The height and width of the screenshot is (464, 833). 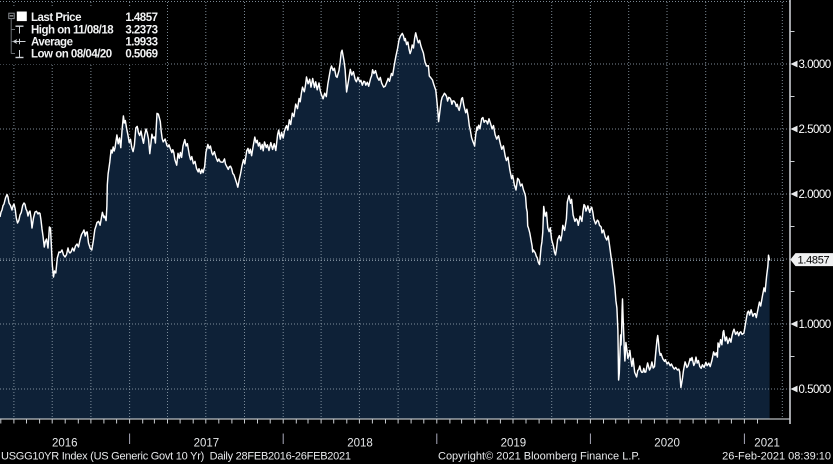 I want to click on svg-text: 0.5069, so click(x=141, y=54).